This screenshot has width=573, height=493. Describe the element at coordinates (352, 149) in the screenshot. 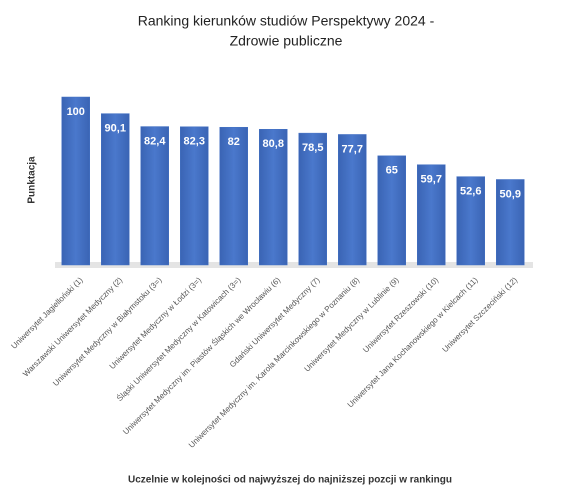

I see `value-label: 77,7` at that location.